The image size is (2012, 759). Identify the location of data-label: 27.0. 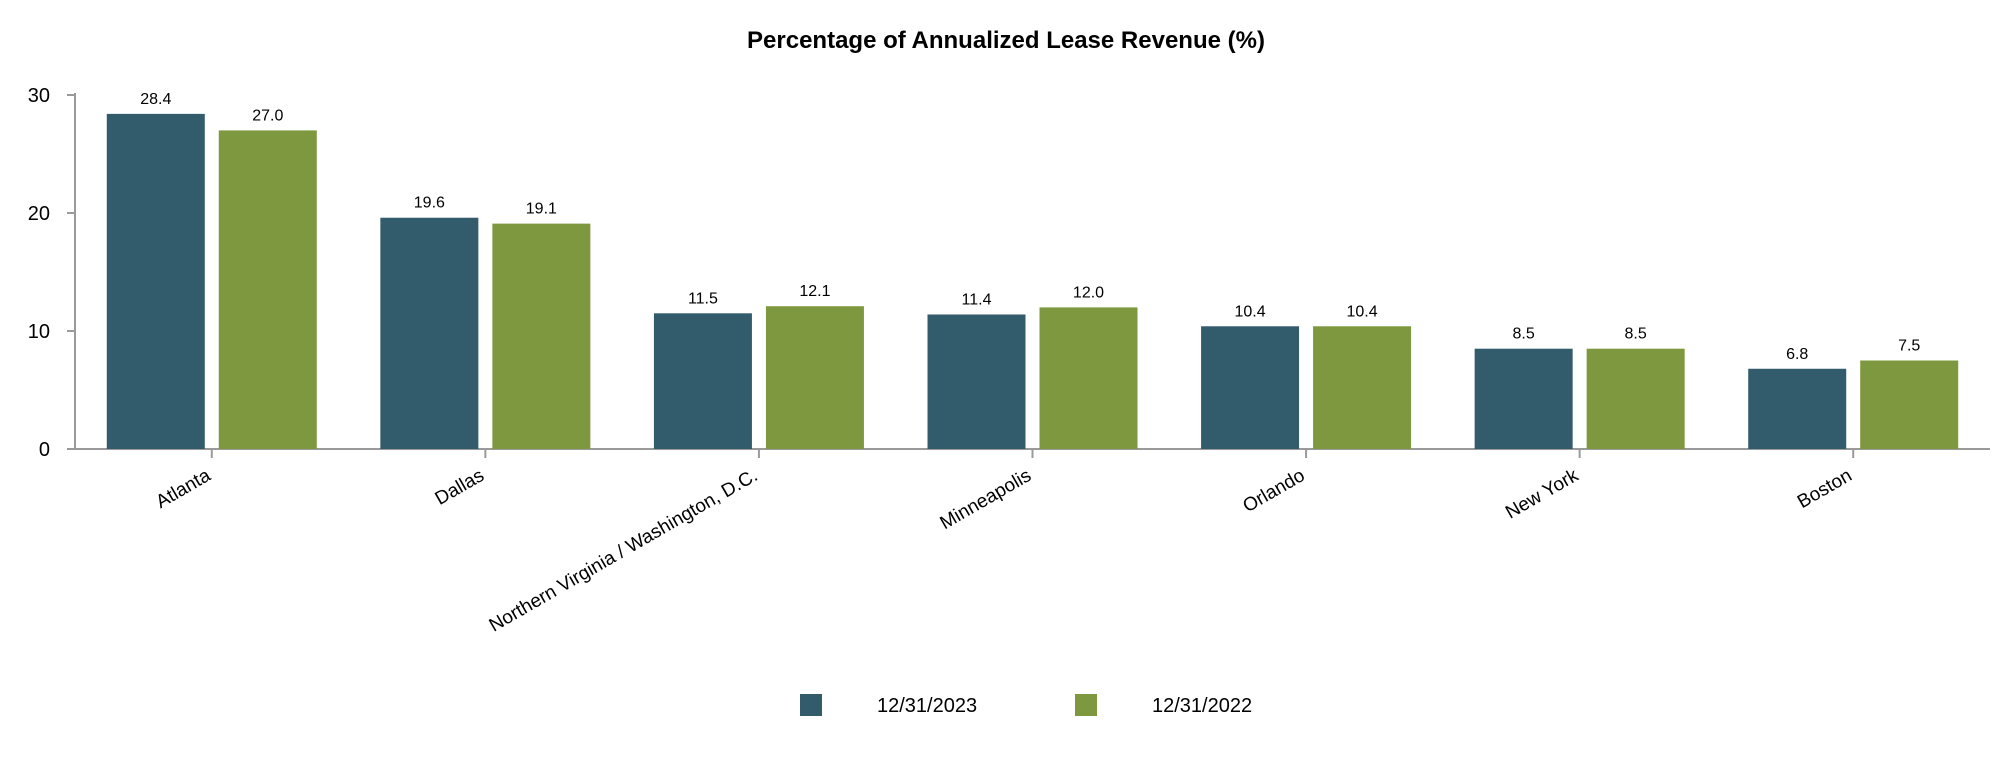
(267, 115).